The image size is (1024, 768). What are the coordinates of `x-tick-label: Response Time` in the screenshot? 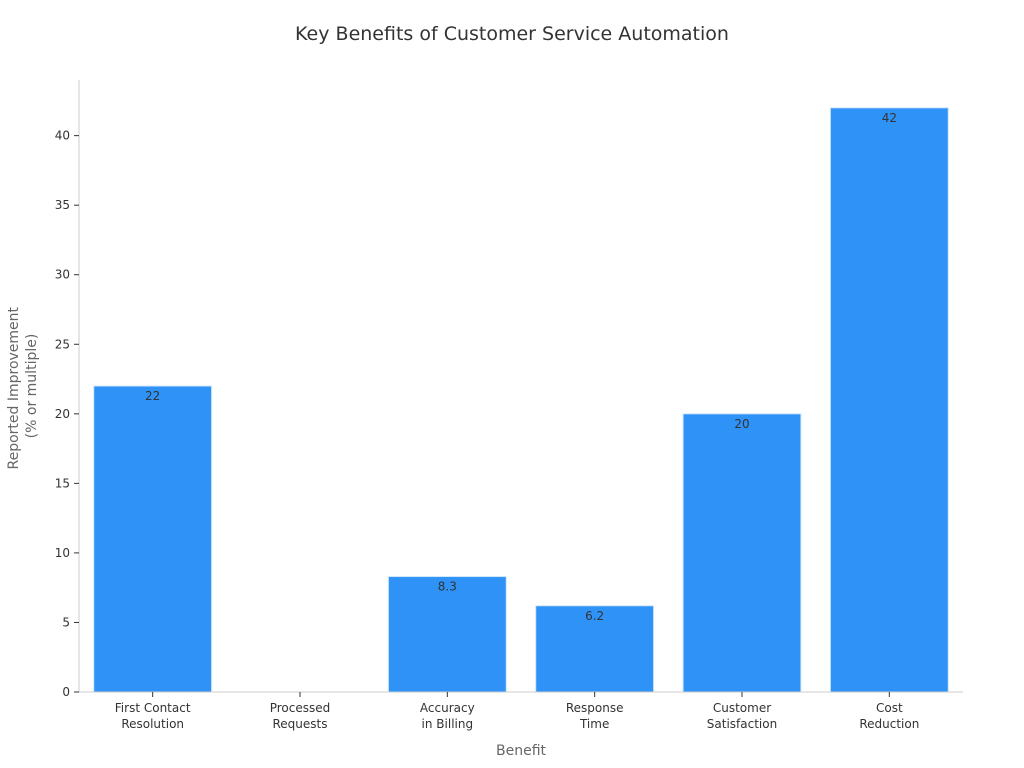 It's located at (595, 716).